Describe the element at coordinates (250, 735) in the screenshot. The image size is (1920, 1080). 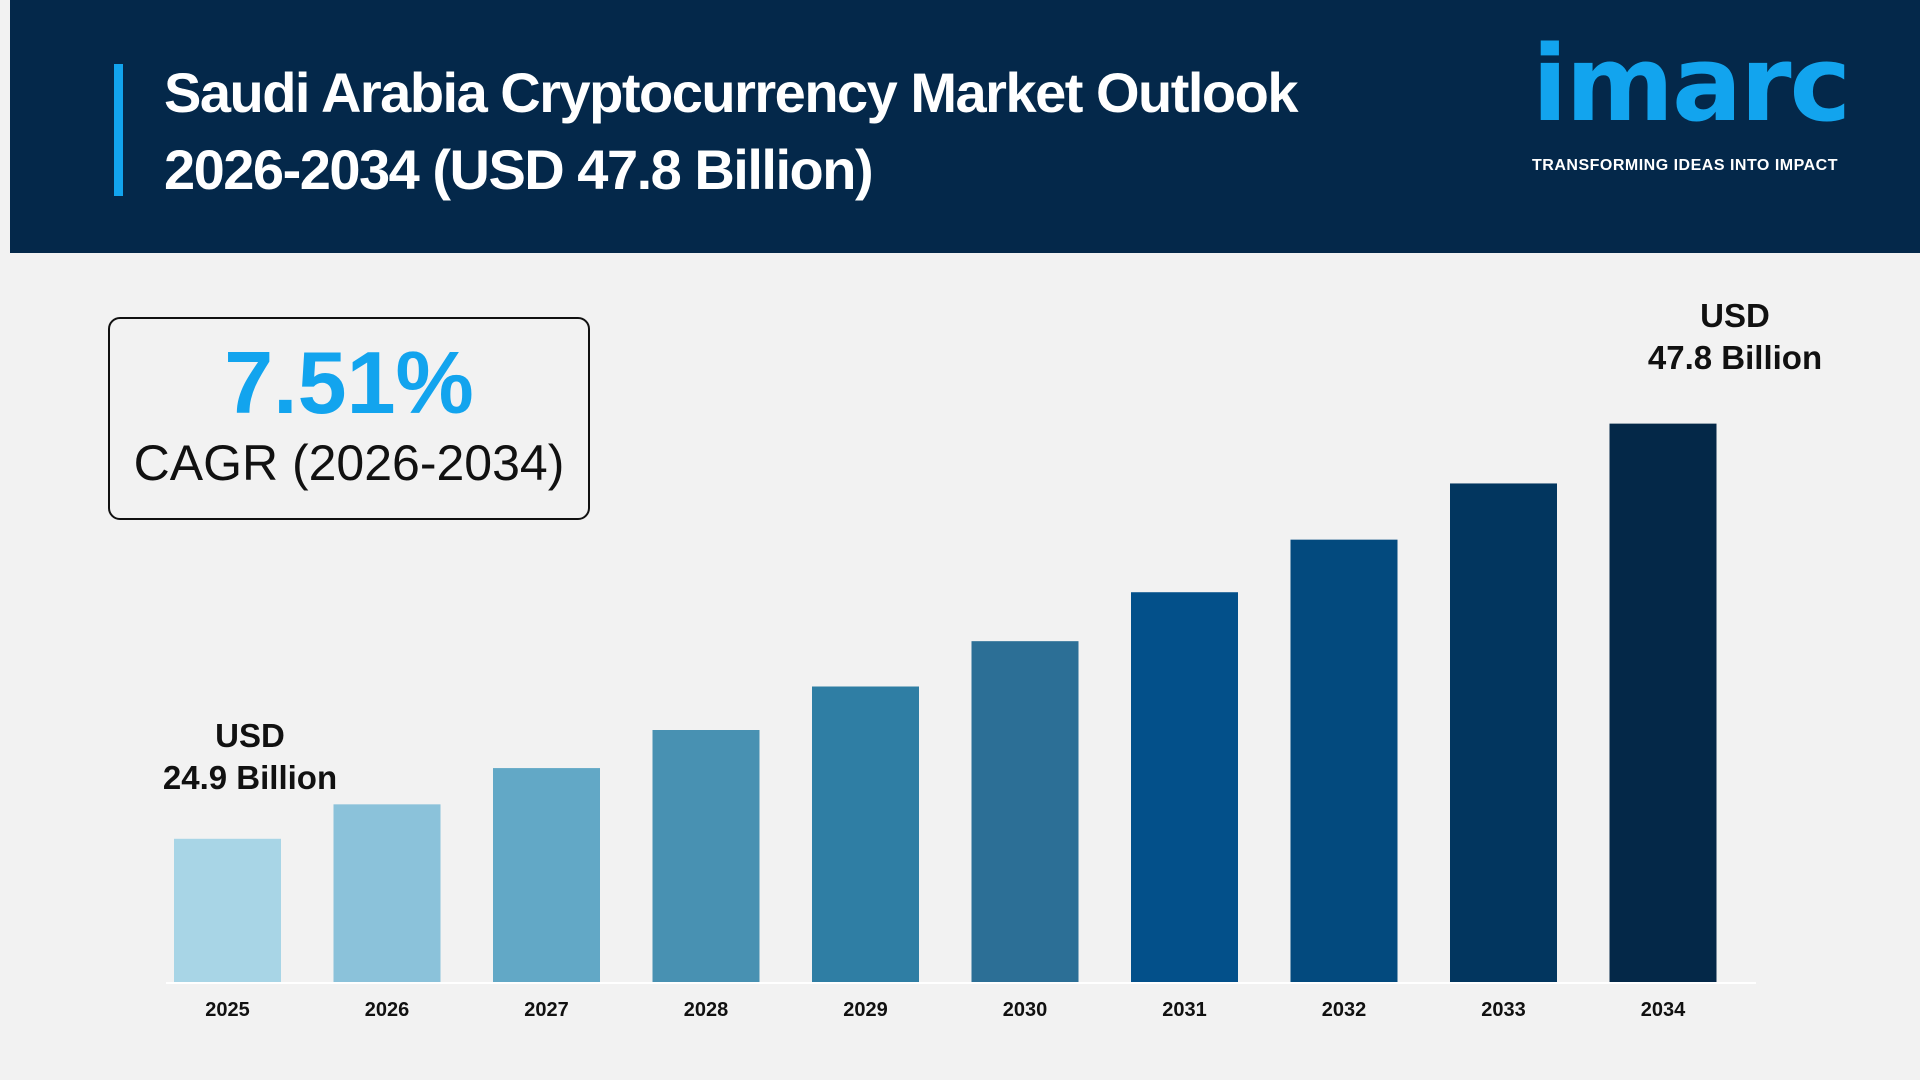
I see `start-value-currency: USD` at that location.